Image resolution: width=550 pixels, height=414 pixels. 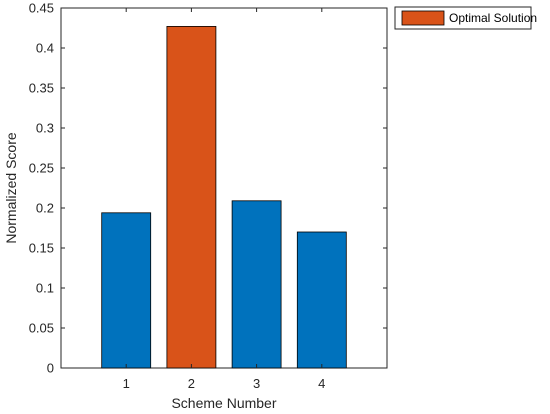 What do you see at coordinates (41, 328) in the screenshot?
I see `y-tick-label: 0.05` at bounding box center [41, 328].